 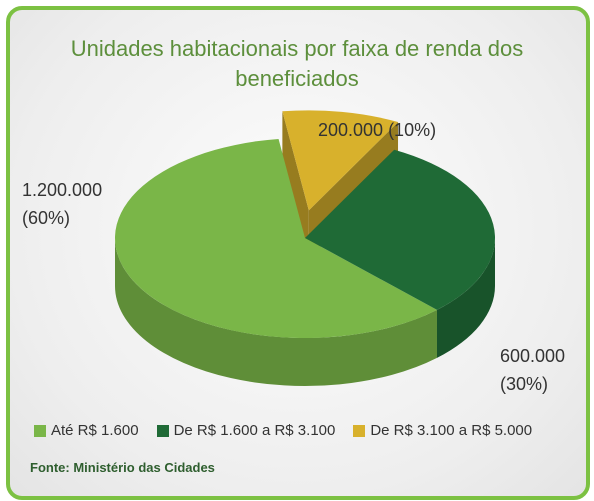 I want to click on legend-item: De R$ 3.100 a R$ 5.000, so click(x=442, y=430).